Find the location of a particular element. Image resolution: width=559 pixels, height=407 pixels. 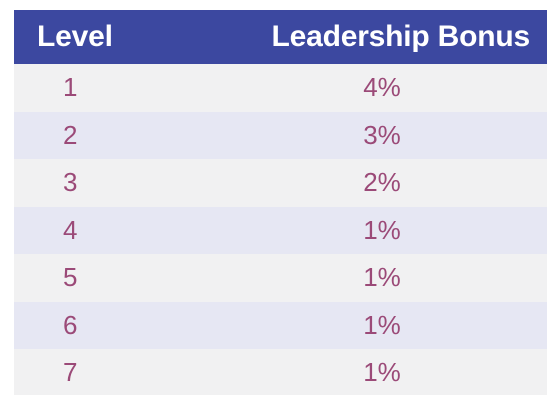

table-row: 1 4% is located at coordinates (280, 88).